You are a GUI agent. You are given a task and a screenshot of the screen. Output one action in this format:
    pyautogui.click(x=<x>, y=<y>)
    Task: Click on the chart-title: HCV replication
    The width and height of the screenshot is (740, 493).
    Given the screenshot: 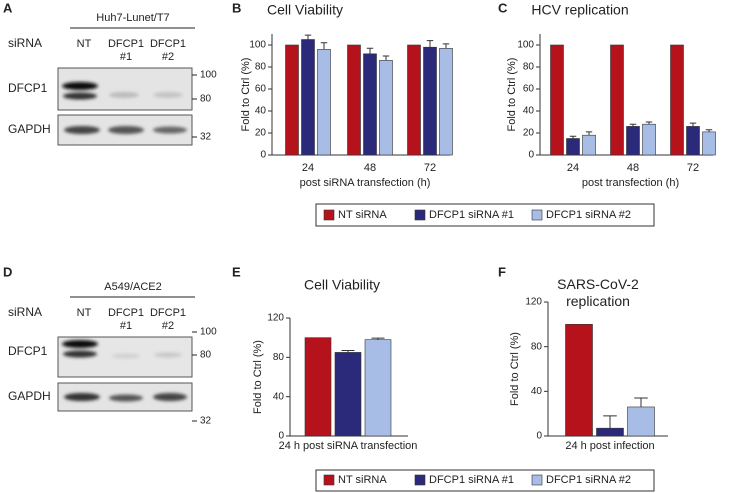 What is the action you would take?
    pyautogui.click(x=579, y=10)
    